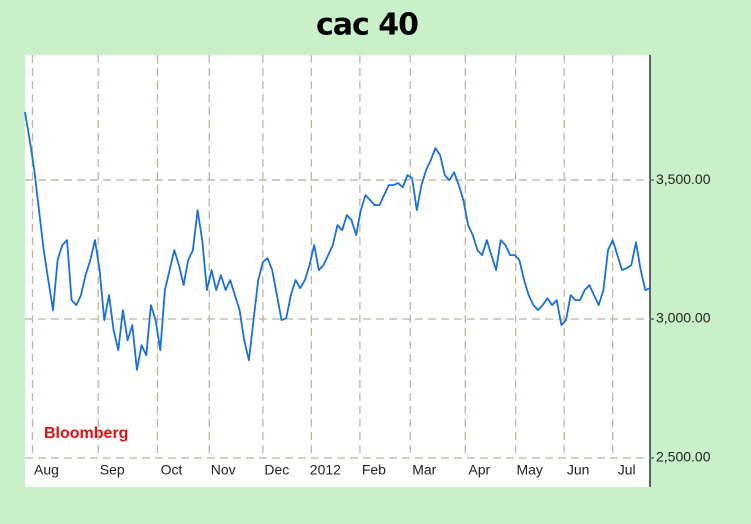 The image size is (751, 524). What do you see at coordinates (627, 470) in the screenshot?
I see `x-tick-label: Jul` at bounding box center [627, 470].